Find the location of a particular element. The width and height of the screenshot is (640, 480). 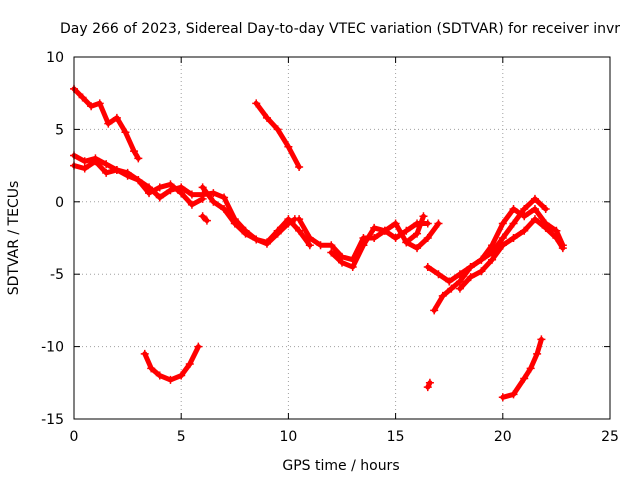

x-tick-label: 15 is located at coordinates (396, 437).